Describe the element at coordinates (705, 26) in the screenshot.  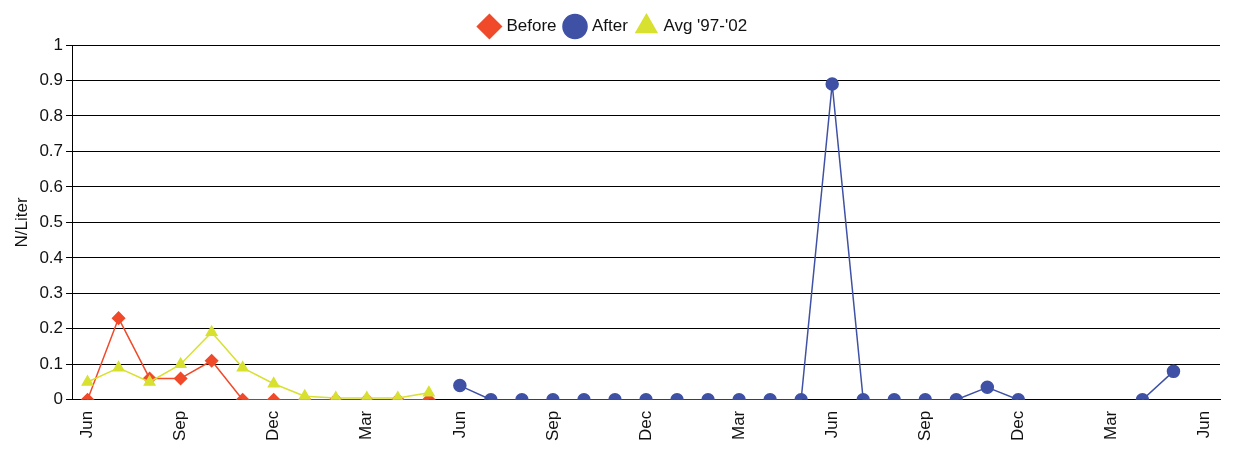
I see `legend-label: Avg '97-'02` at that location.